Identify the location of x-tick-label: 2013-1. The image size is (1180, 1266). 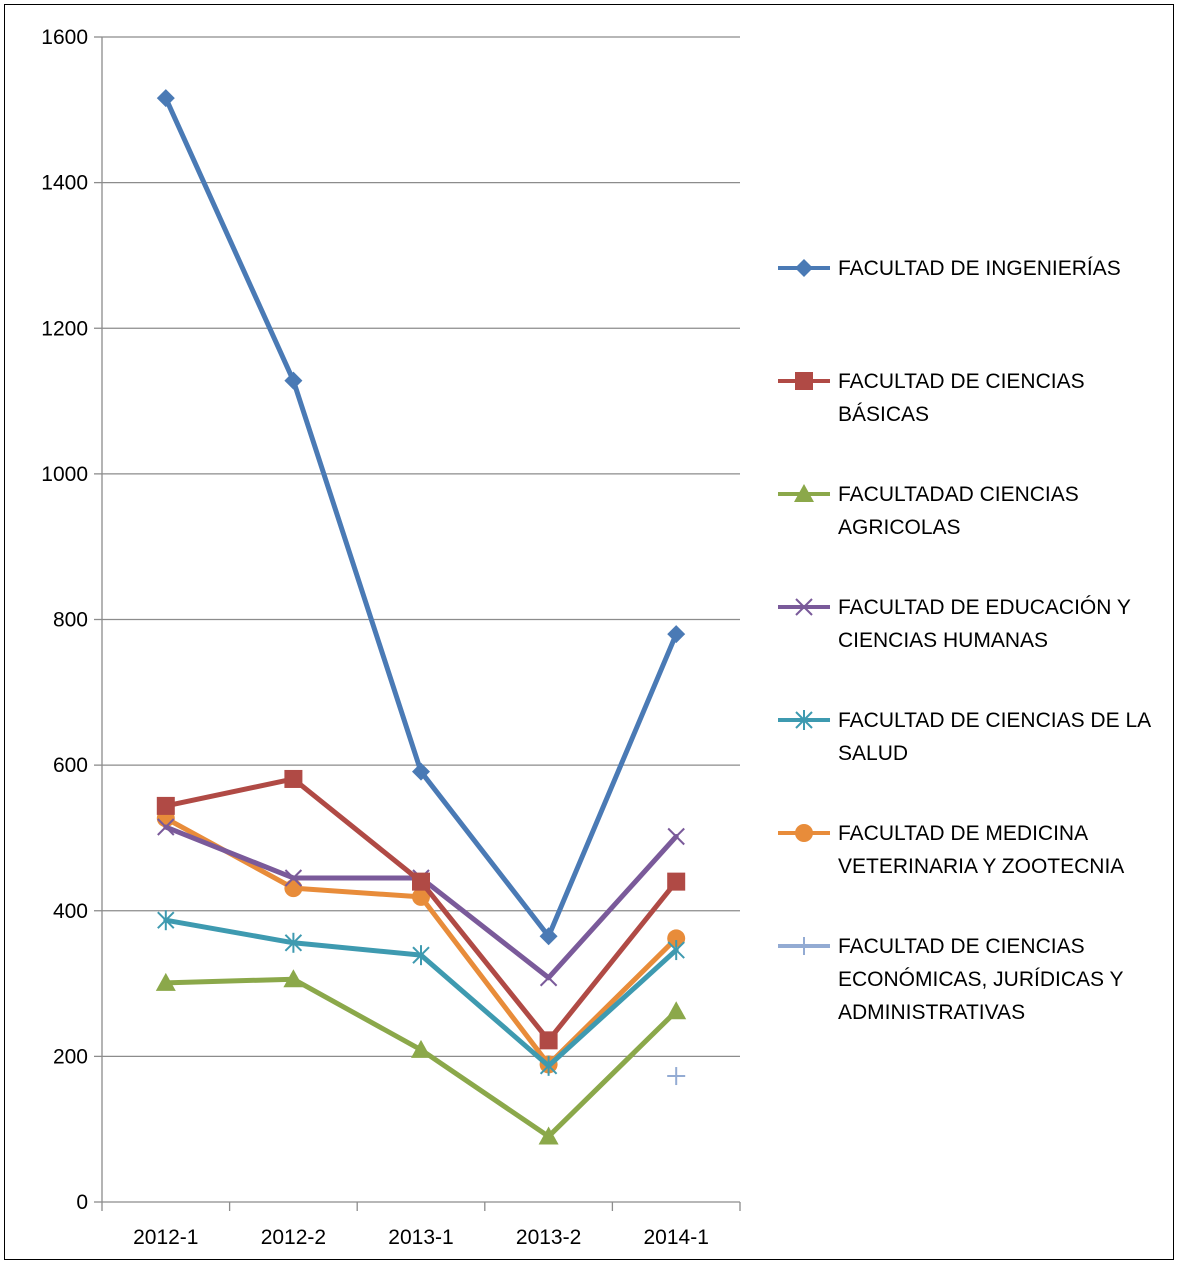
(420, 1237).